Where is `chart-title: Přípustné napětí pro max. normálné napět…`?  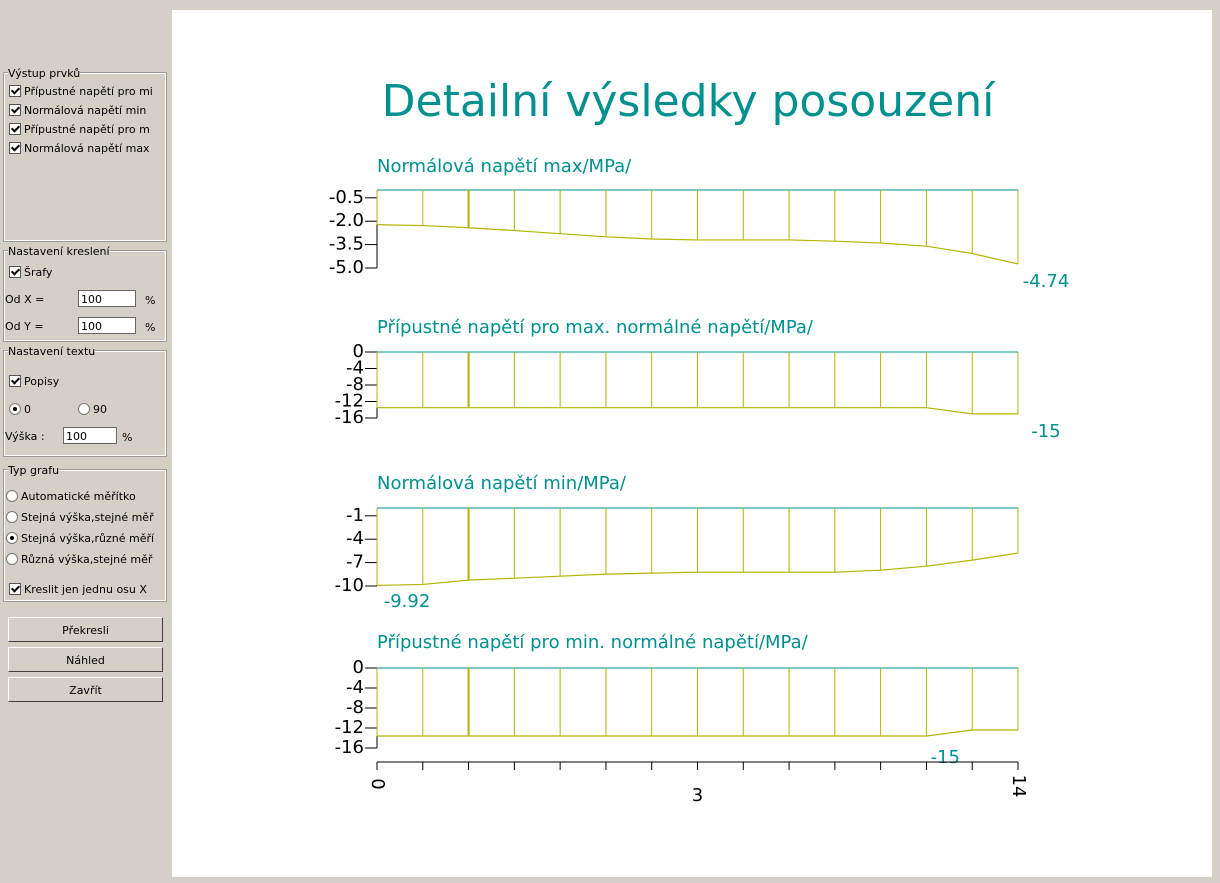 chart-title: Přípustné napětí pro max. normálné napět… is located at coordinates (595, 327).